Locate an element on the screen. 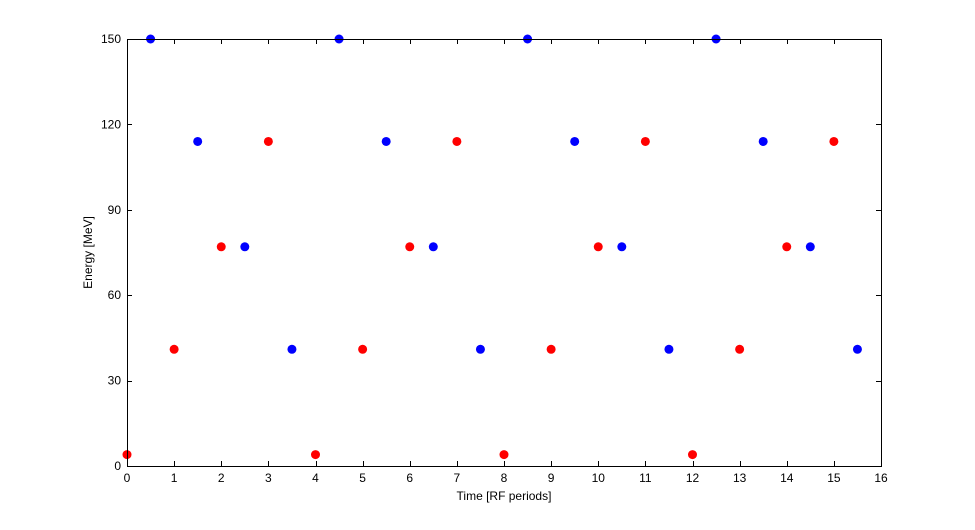 This screenshot has height=530, width=975. x-tick-label: 16 is located at coordinates (881, 478).